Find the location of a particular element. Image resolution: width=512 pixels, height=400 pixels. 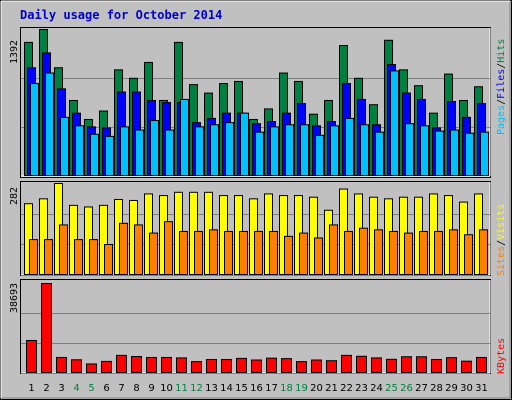

x-tick-label: 12 is located at coordinates (196, 388).